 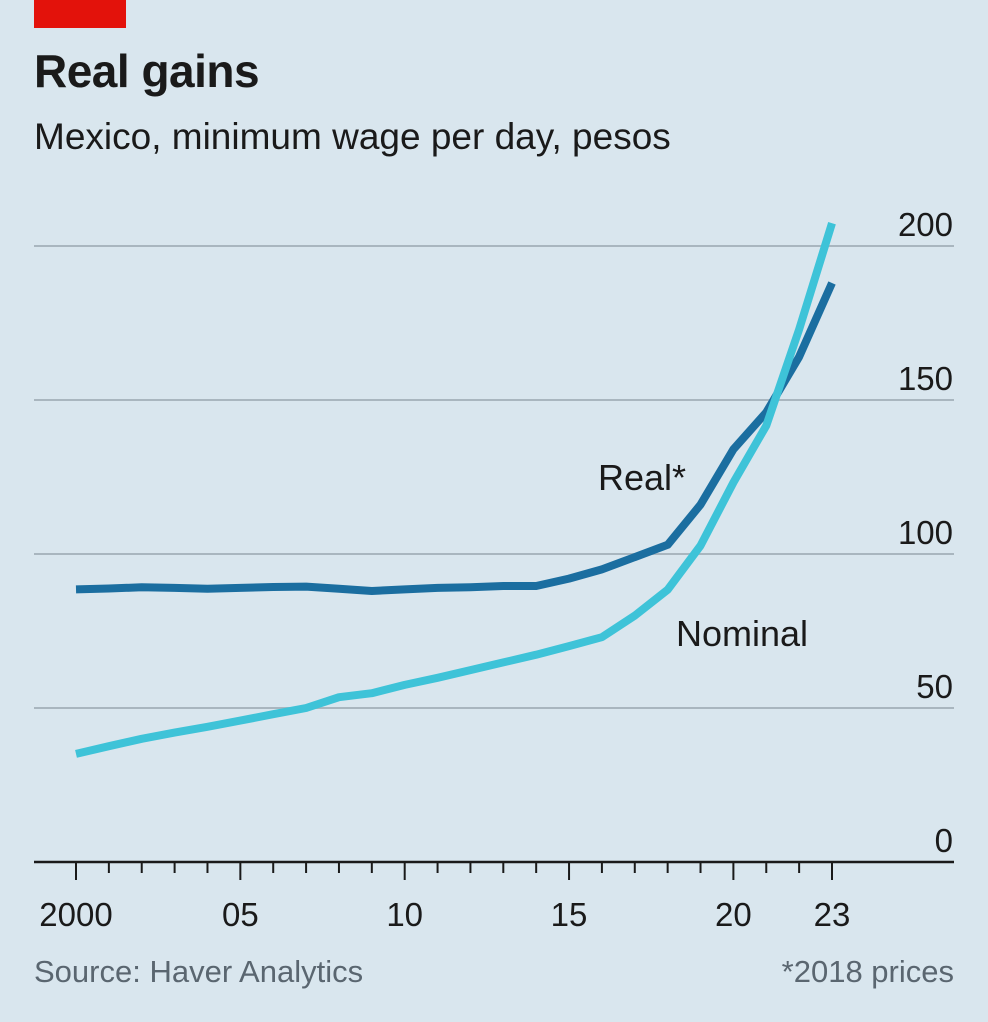 I want to click on x-tick-label: 2000, so click(x=75, y=914).